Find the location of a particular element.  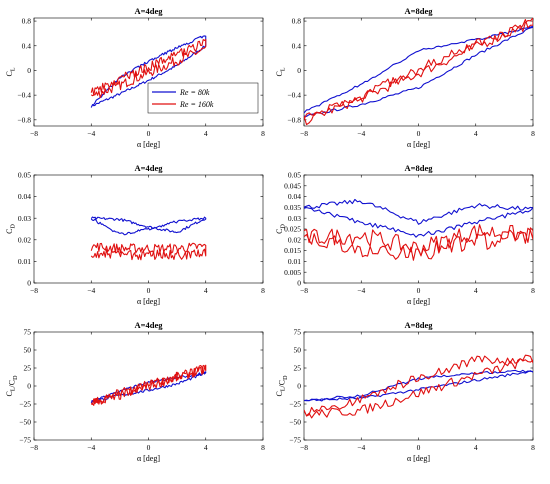

chart-panel-2: −8 −4 0 4 8 −0.8 −0.4 0 0.4 0.8 A=8deg α [deg] CL is located at coordinates (405, 77).